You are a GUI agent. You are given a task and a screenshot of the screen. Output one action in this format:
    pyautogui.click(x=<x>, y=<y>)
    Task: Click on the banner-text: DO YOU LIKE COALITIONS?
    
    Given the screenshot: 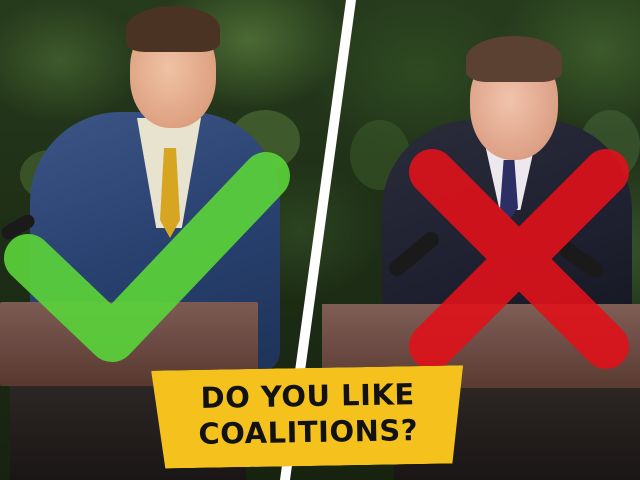 What is the action you would take?
    pyautogui.click(x=307, y=413)
    